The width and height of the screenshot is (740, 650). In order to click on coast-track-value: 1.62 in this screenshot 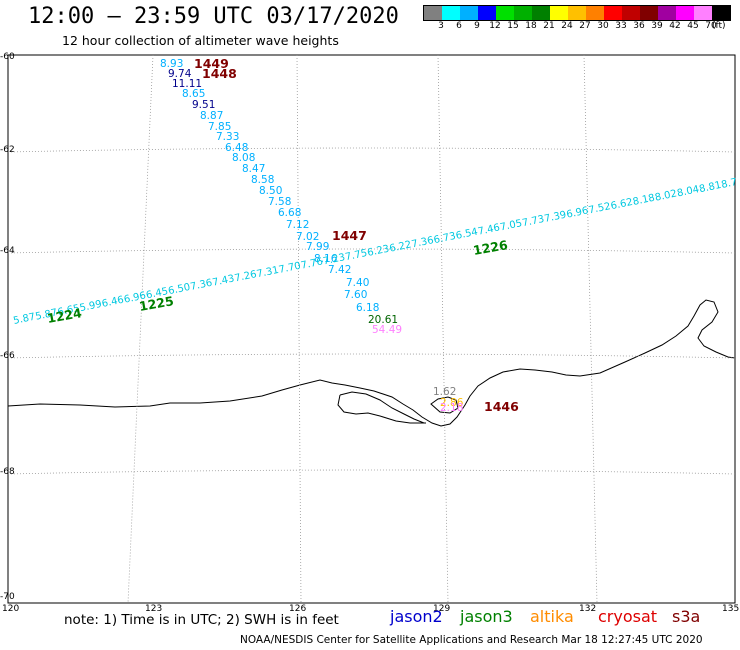, I will do `click(444, 392)`.